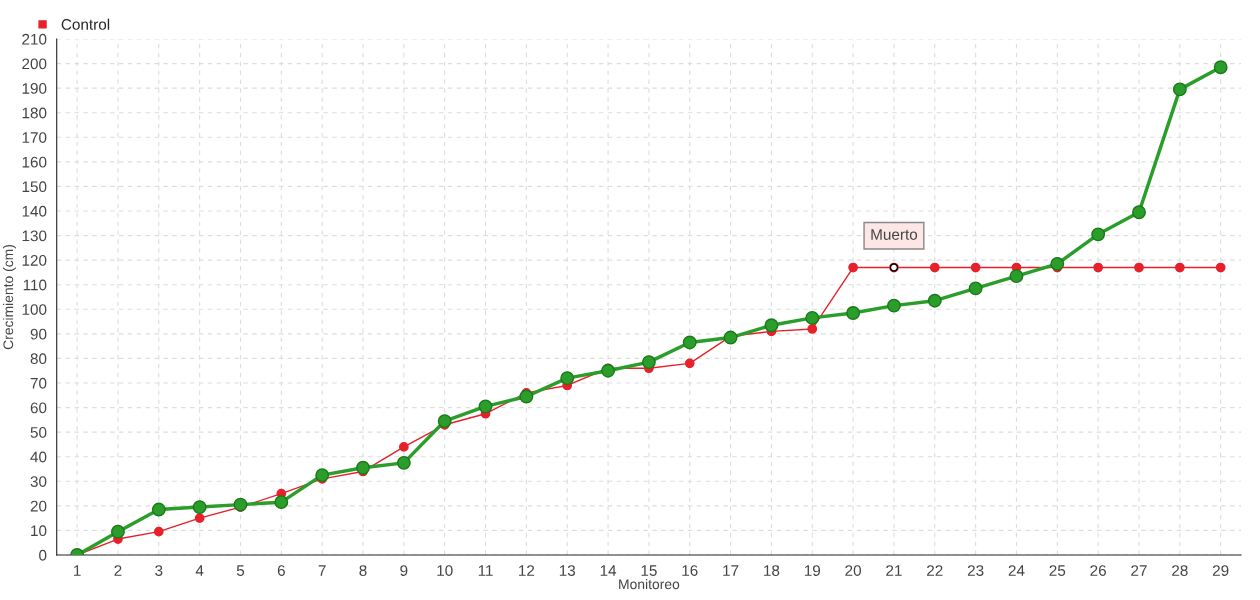  What do you see at coordinates (34, 187) in the screenshot?
I see `y-tick-label: 150` at bounding box center [34, 187].